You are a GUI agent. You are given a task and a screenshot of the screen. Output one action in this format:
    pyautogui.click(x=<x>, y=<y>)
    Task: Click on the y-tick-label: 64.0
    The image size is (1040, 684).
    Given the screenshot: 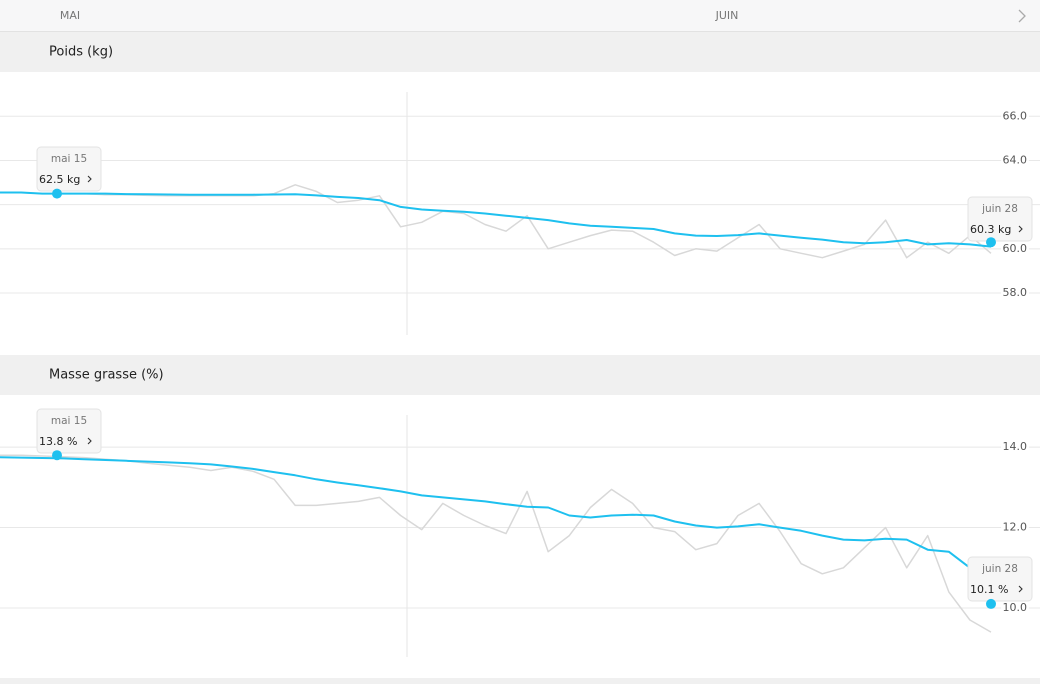 What is the action you would take?
    pyautogui.click(x=1015, y=159)
    